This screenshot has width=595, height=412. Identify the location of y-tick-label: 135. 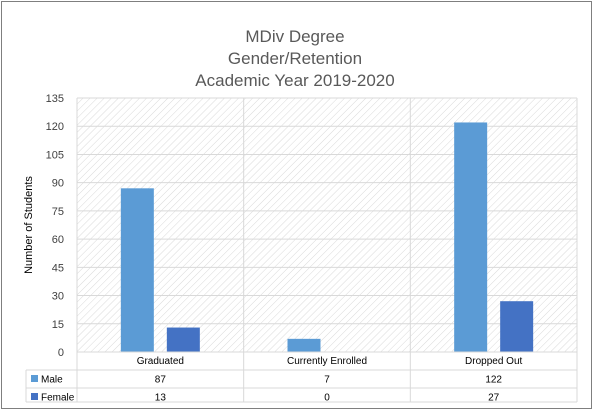
(55, 99).